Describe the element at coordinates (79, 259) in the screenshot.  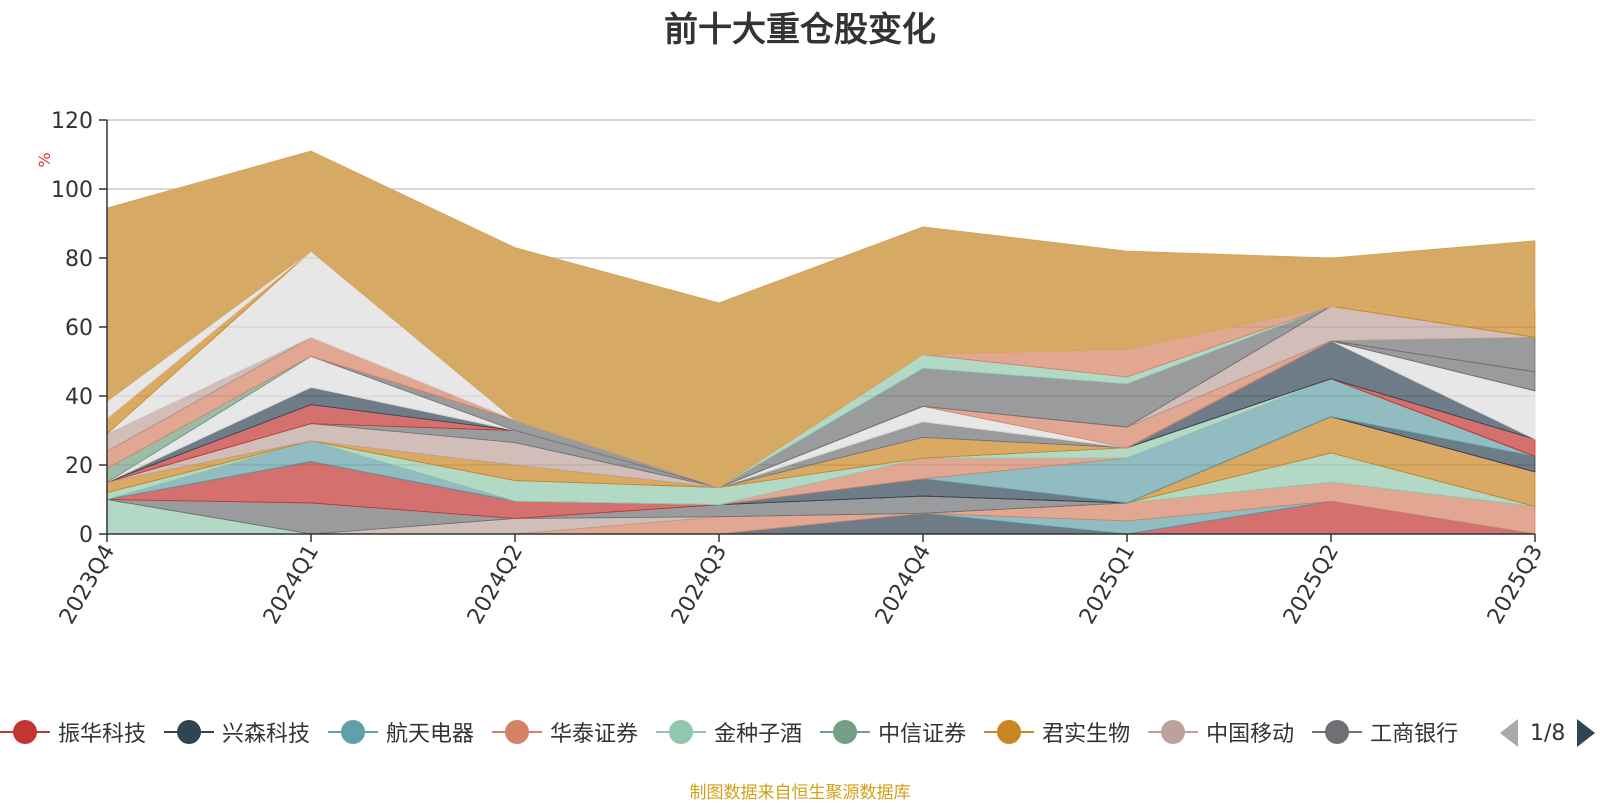
I see `y-tick-label: 80` at that location.